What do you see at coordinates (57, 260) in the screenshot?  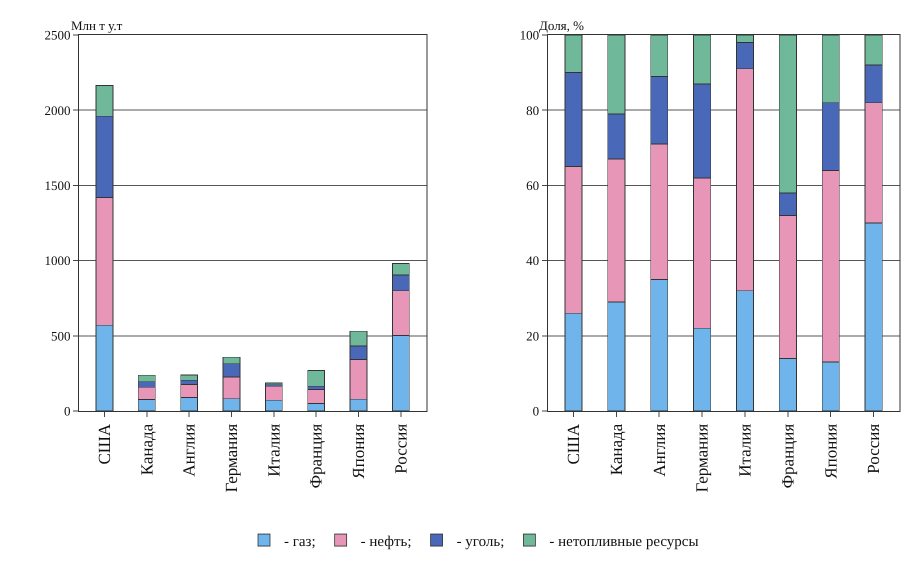 I see `y-tick-label: 1000` at bounding box center [57, 260].